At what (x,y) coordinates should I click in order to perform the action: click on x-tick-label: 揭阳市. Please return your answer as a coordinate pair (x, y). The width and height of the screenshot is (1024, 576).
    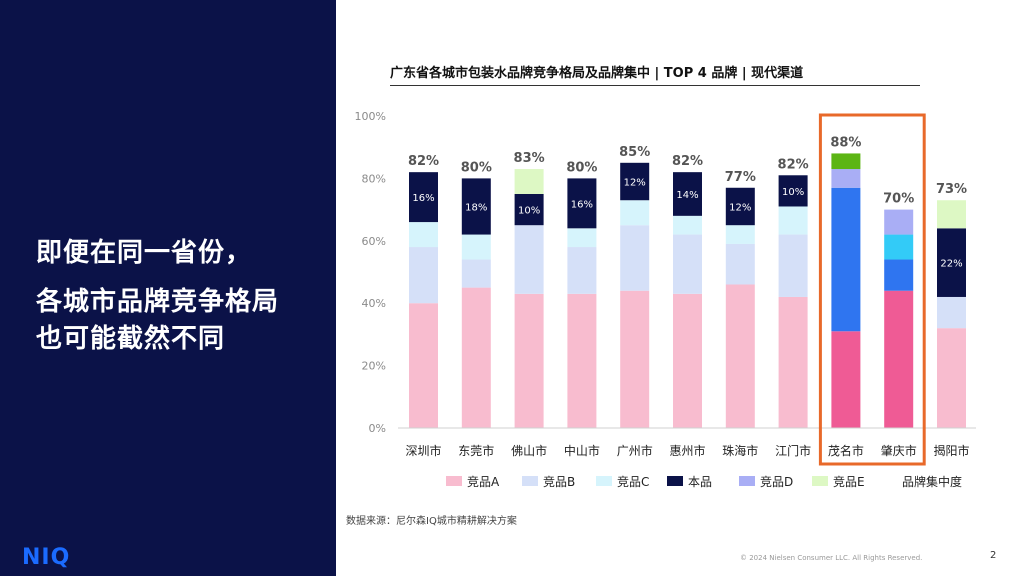
    Looking at the image, I should click on (951, 450).